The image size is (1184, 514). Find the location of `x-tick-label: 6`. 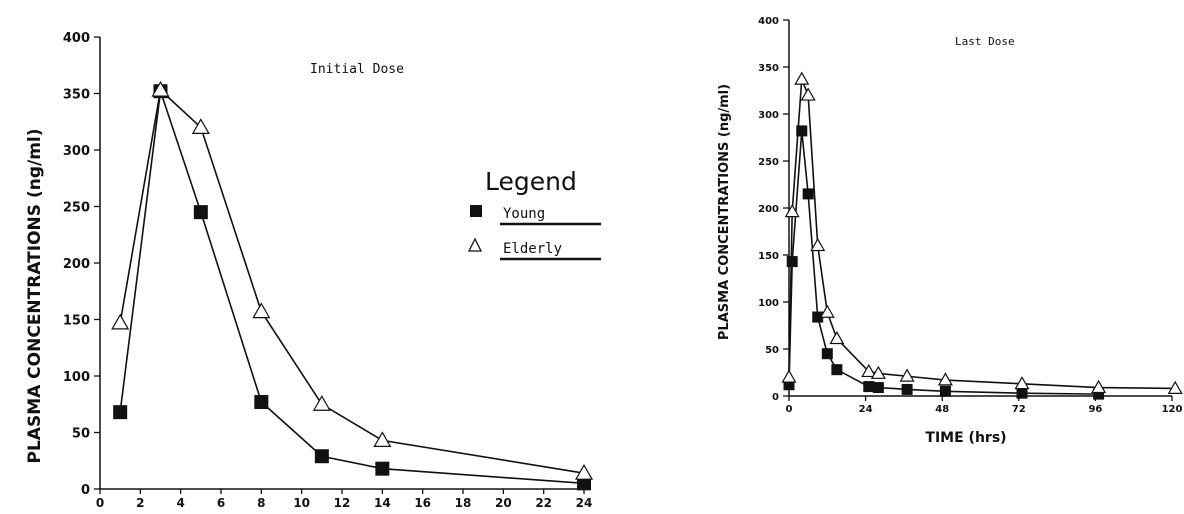

x-tick-label: 6 is located at coordinates (221, 503).